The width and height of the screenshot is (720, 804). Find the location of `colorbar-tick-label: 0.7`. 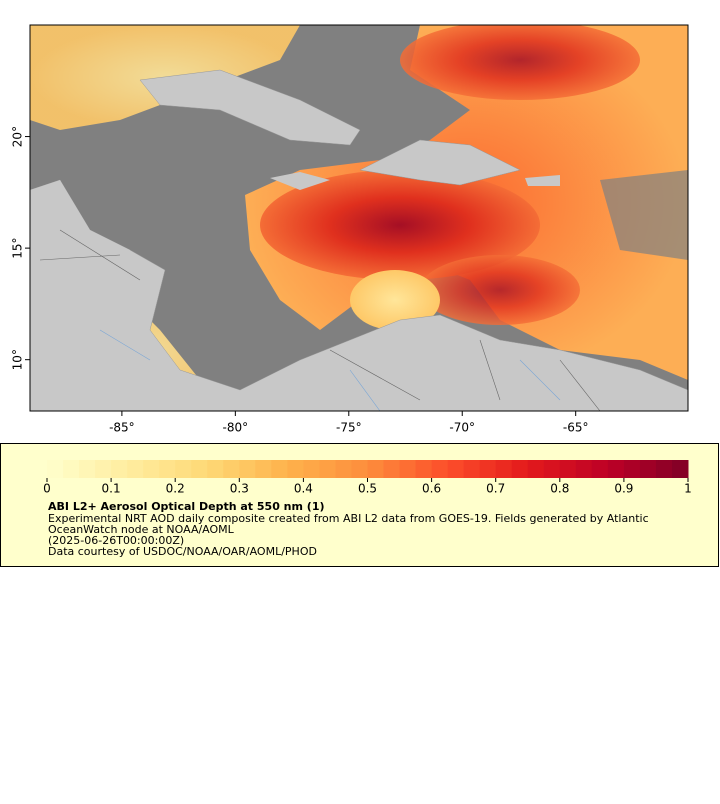

colorbar-tick-label: 0.7 is located at coordinates (495, 489).